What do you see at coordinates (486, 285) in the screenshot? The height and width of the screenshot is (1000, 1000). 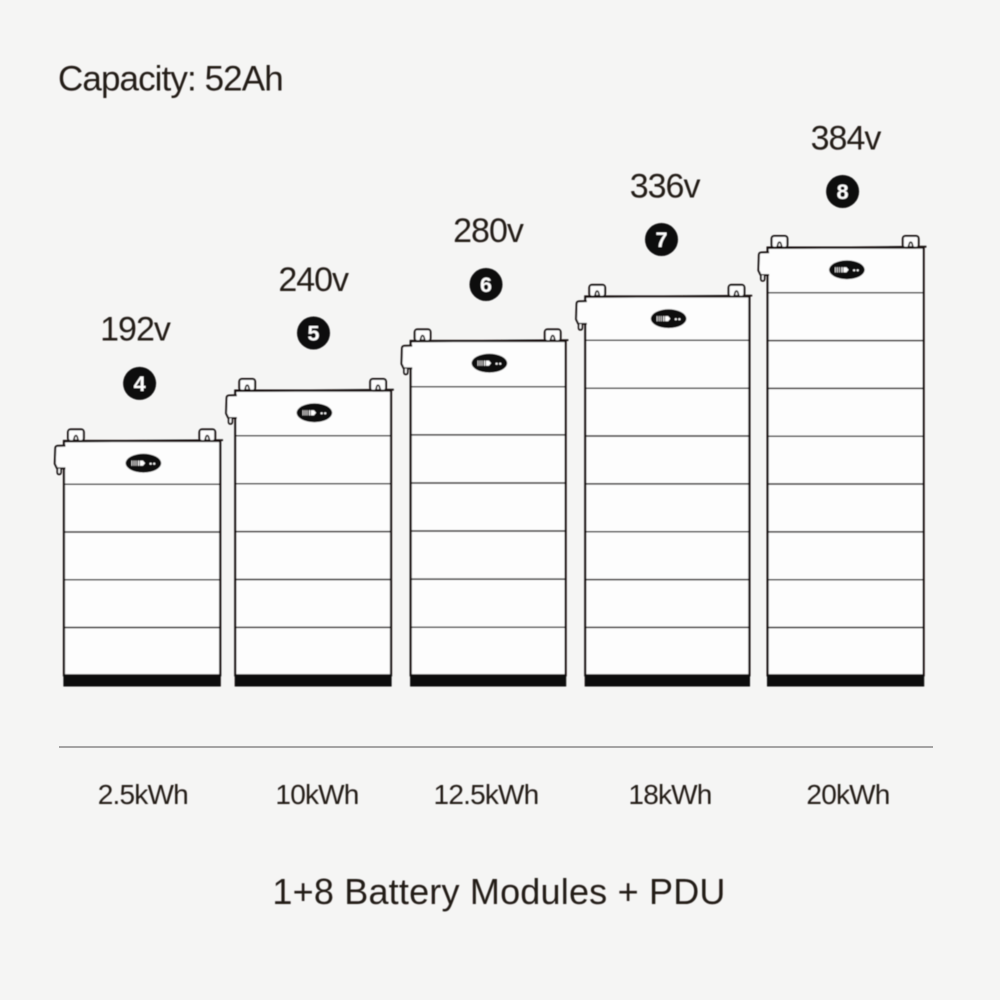 I see `svg-text: 6` at bounding box center [486, 285].